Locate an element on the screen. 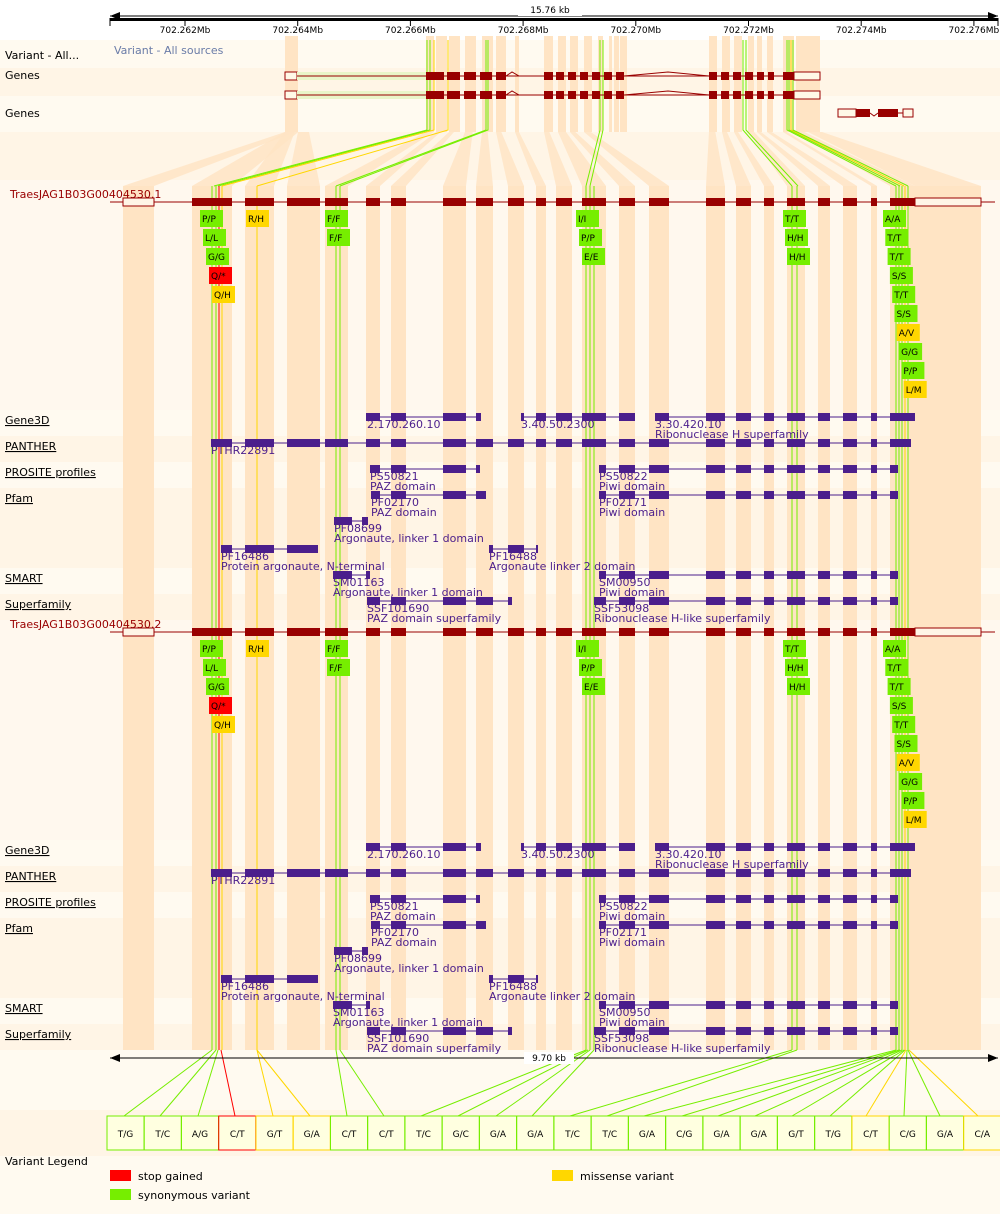 The width and height of the screenshot is (1000, 1214). transcript-utr is located at coordinates (138, 632).